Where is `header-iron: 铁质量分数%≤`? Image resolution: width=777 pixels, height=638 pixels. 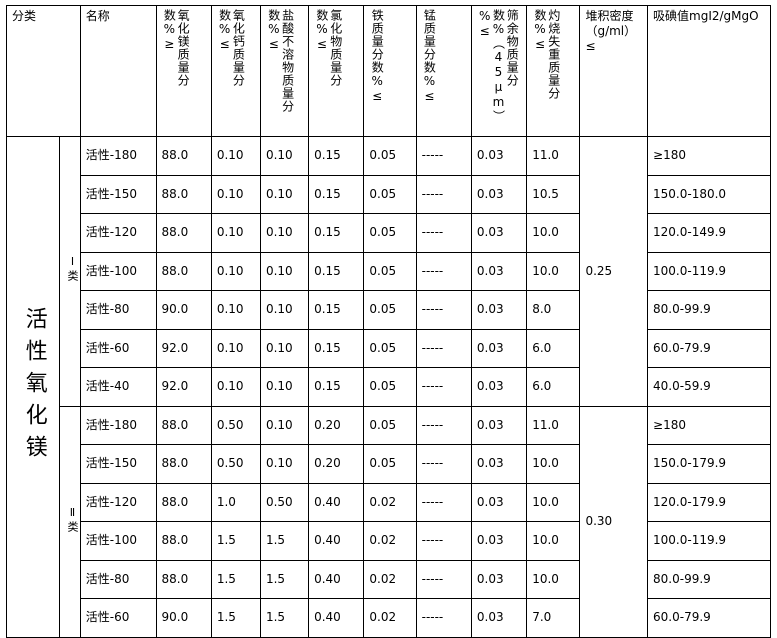
header-iron: 铁质量分数%≤ is located at coordinates (390, 71).